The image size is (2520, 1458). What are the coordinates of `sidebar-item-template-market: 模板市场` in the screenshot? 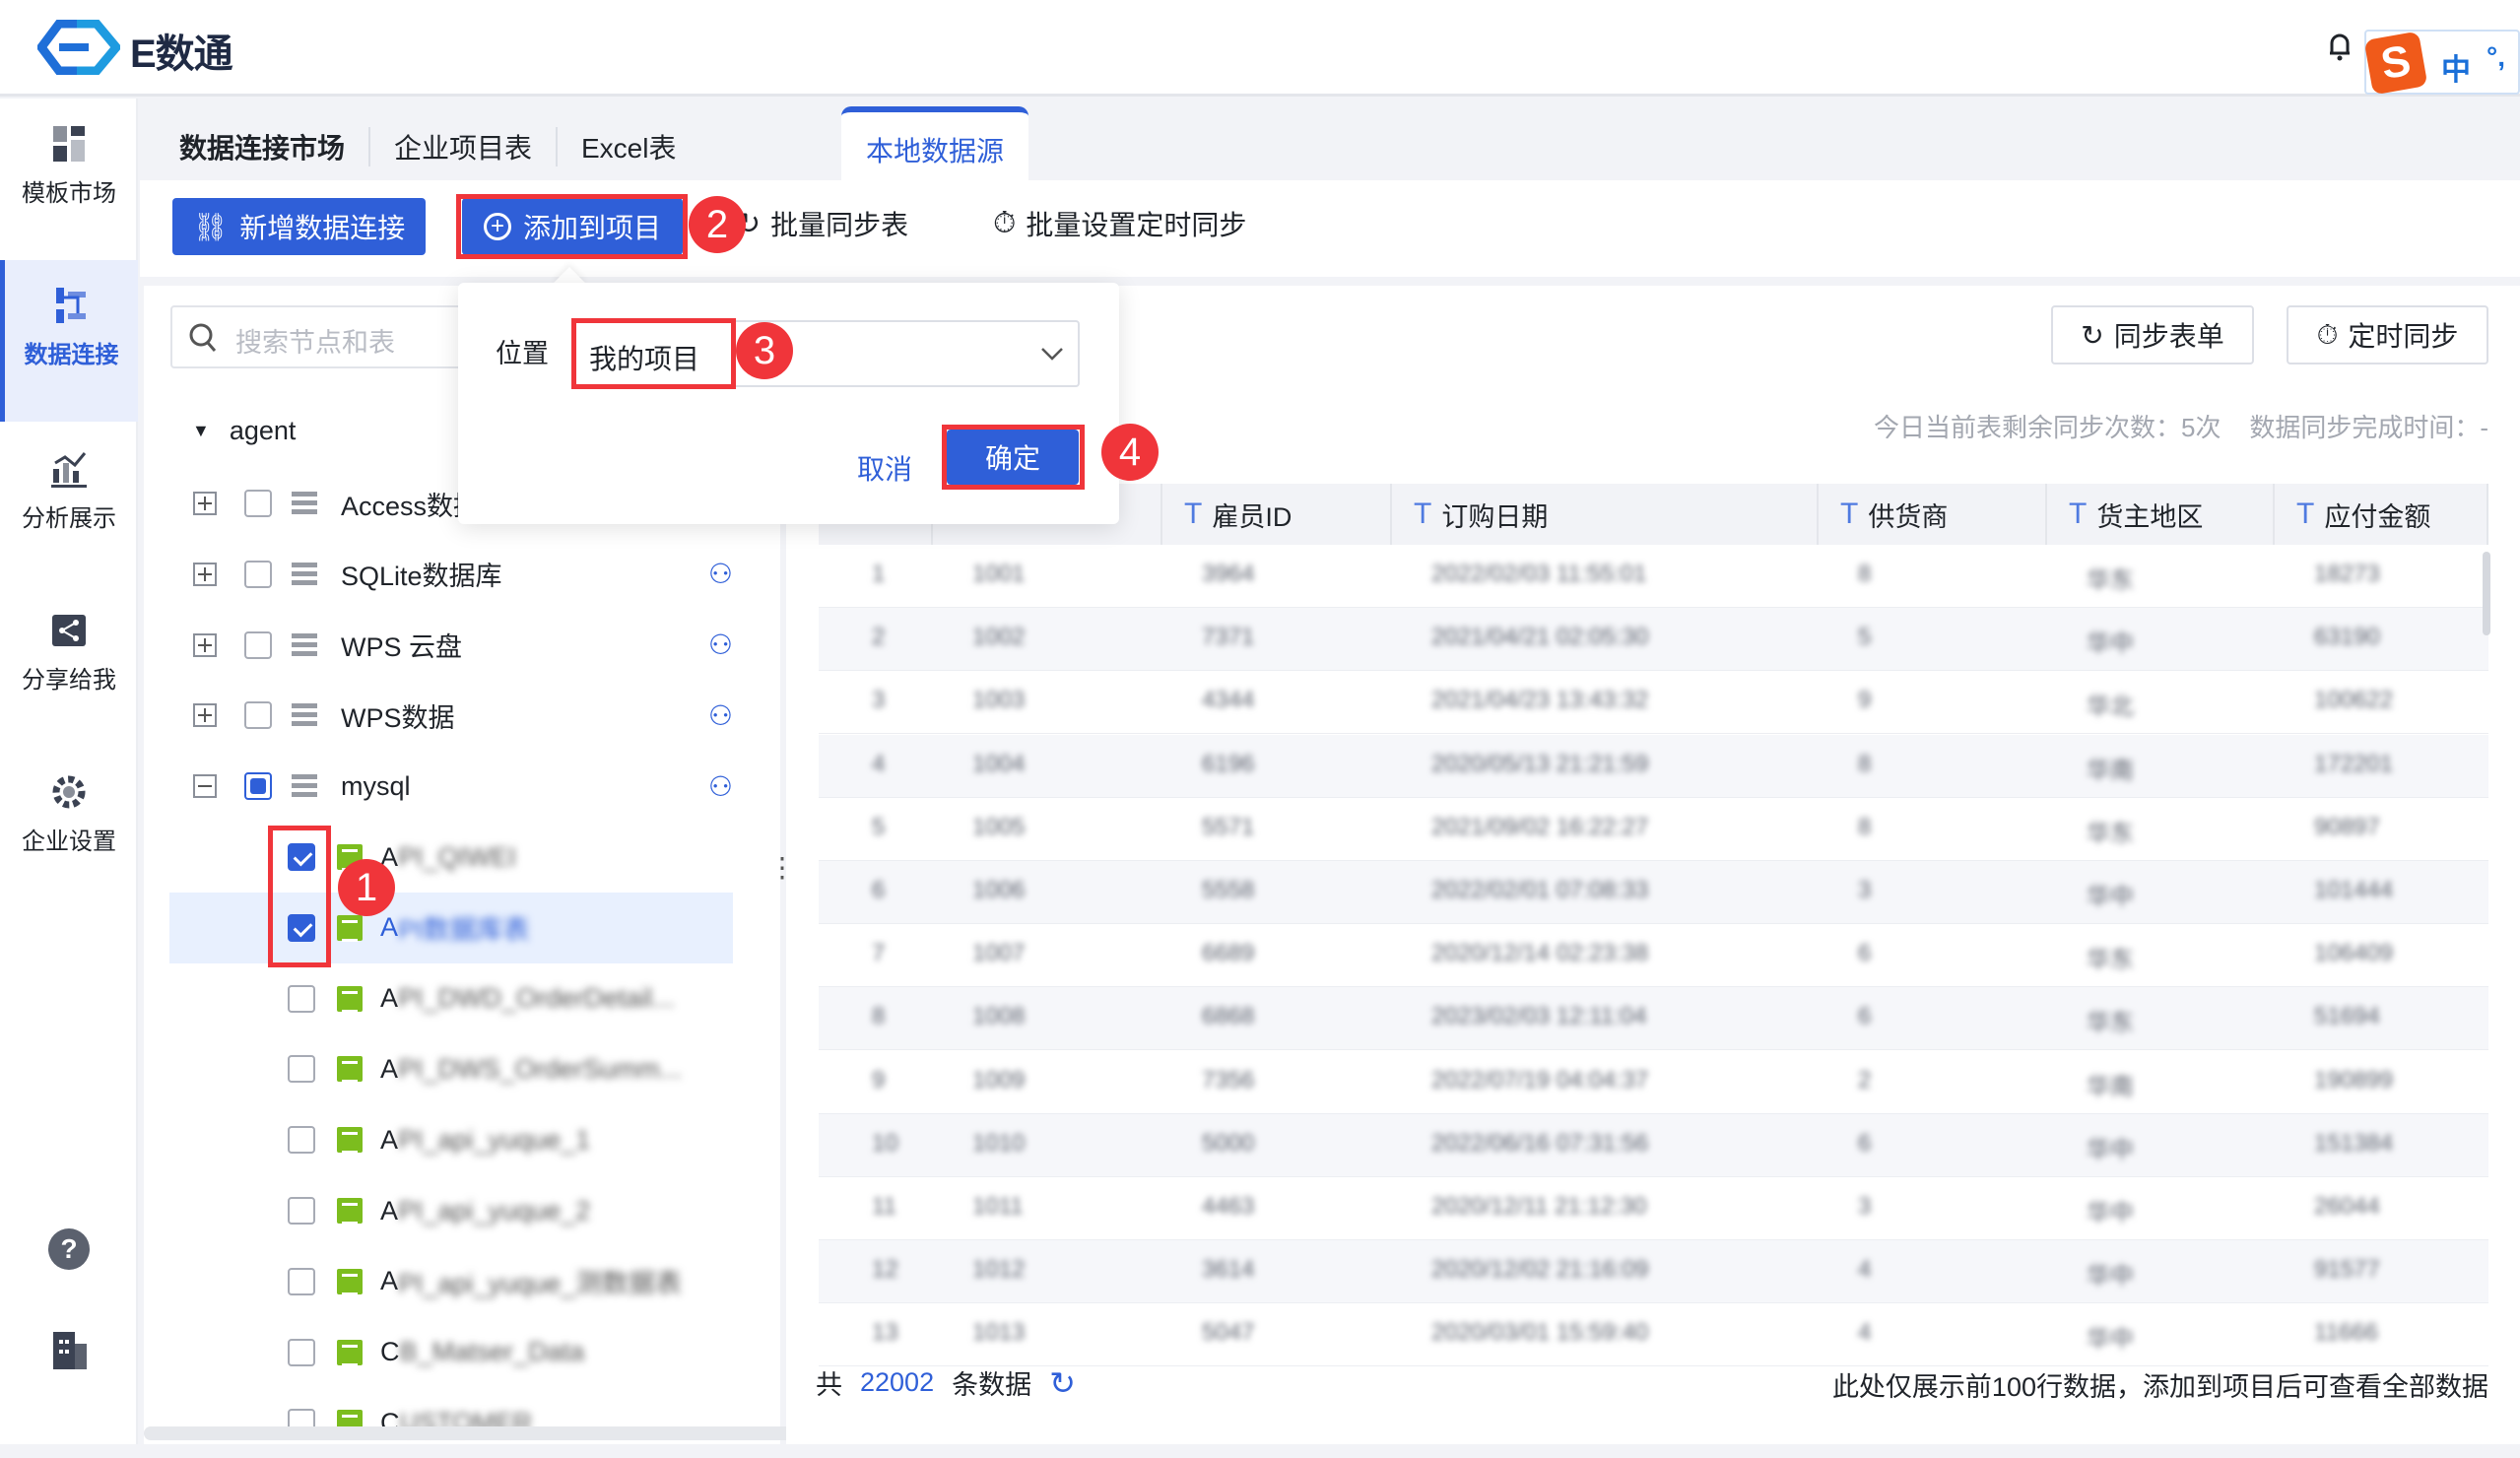 It's located at (69, 166).